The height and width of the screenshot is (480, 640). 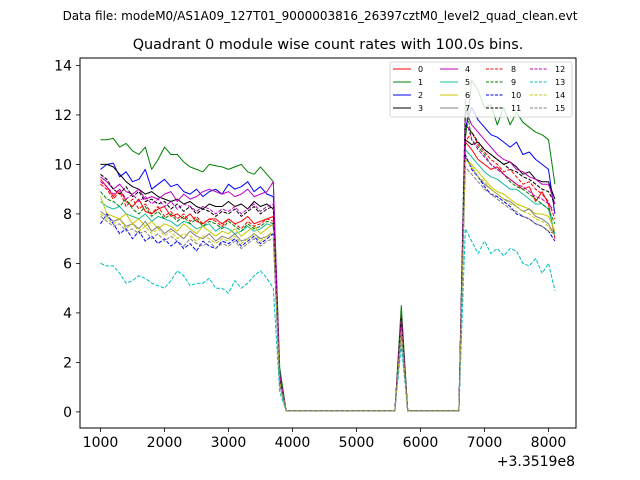 What do you see at coordinates (63, 66) in the screenshot?
I see `y-tick-label: 14` at bounding box center [63, 66].